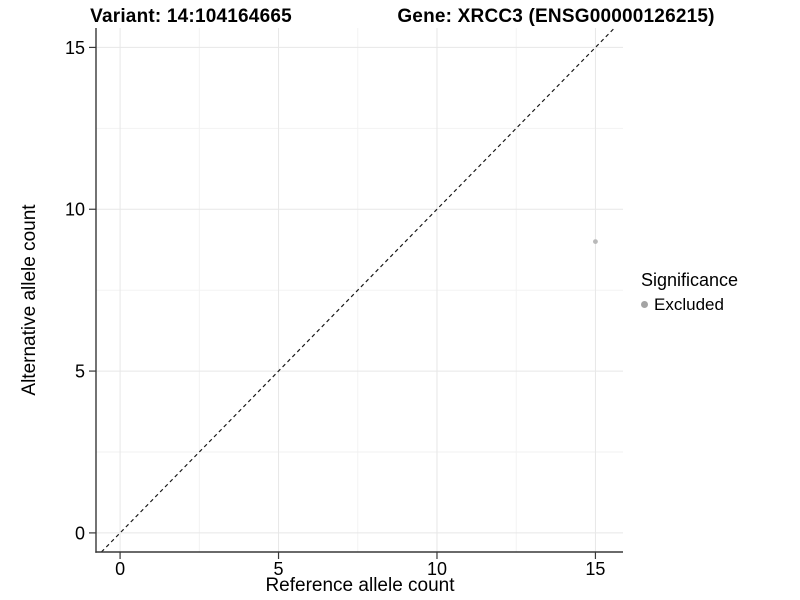 This screenshot has height=600, width=800. What do you see at coordinates (191, 16) in the screenshot?
I see `plot-title-variant: Variant: 14:104164665` at bounding box center [191, 16].